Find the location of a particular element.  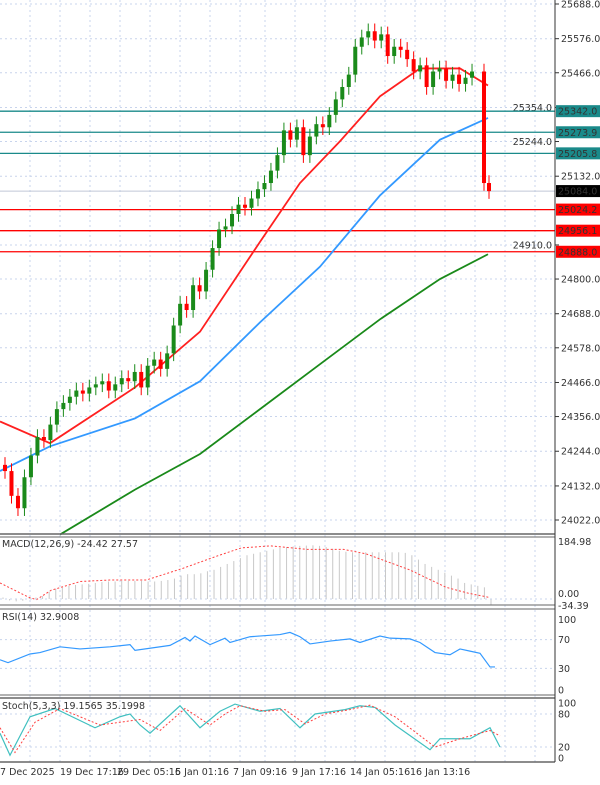

y-tick-label: 24688.0 is located at coordinates (580, 314).